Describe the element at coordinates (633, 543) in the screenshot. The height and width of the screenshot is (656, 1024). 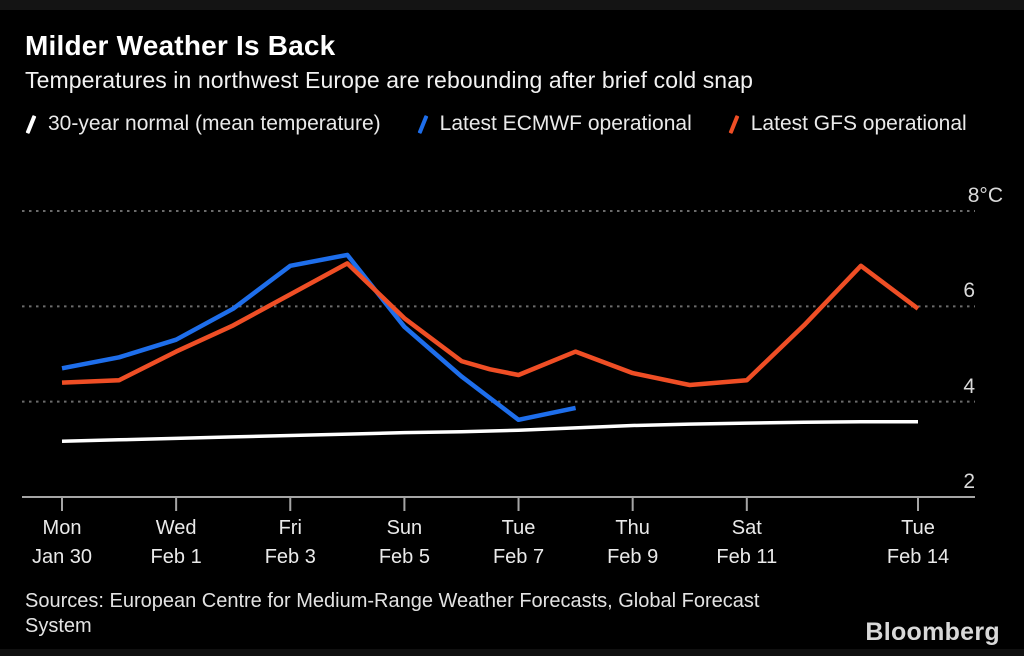
I see `x-axis-label: Thu Feb 9` at that location.